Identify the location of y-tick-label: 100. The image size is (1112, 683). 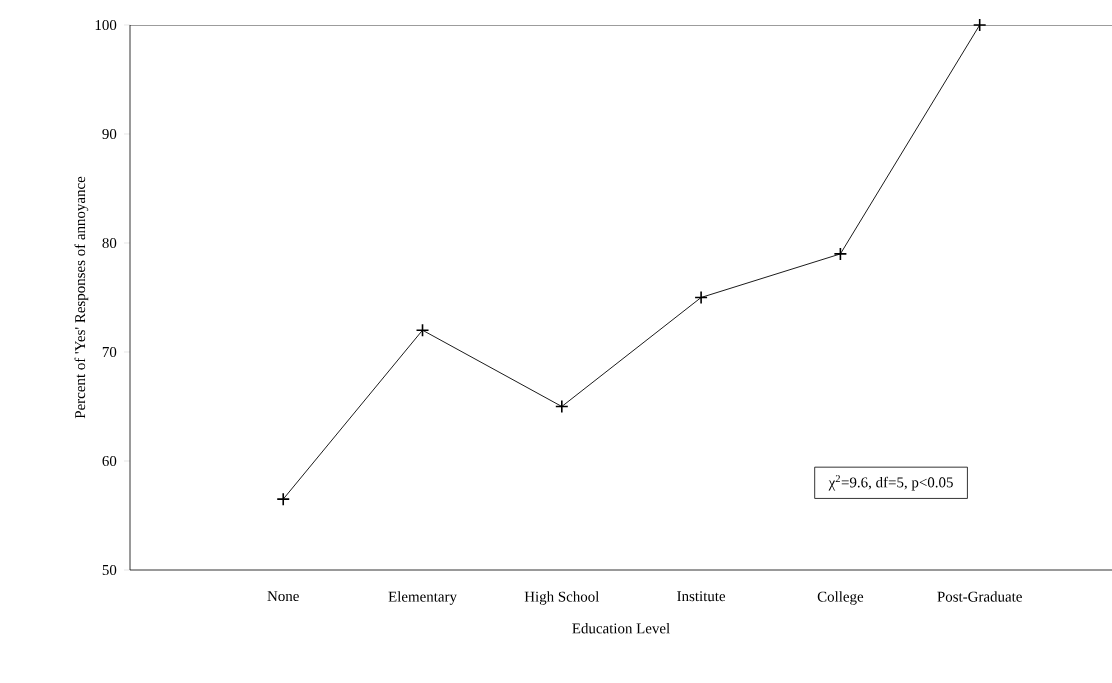
(106, 25).